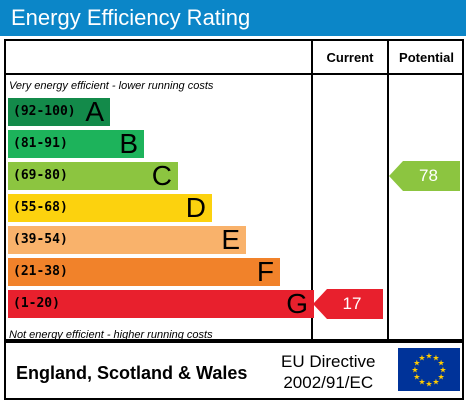  I want to click on band-g: (1-20) G, so click(161, 303).